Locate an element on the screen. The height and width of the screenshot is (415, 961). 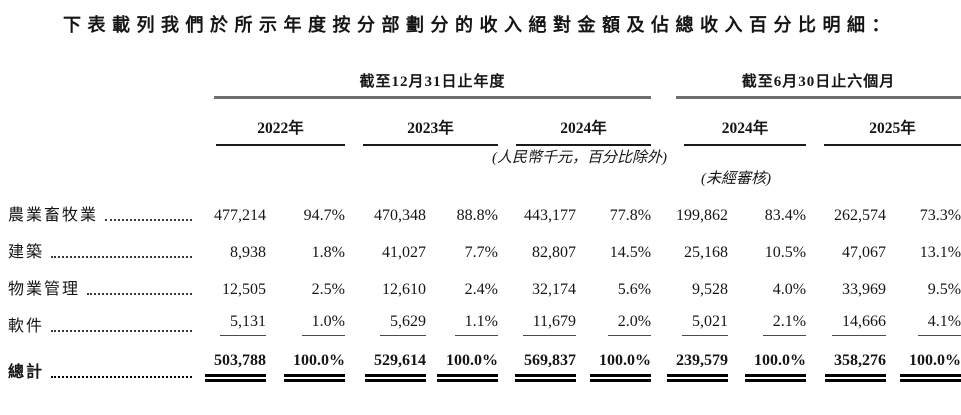
pct-cell: 4.1% is located at coordinates (939, 324).